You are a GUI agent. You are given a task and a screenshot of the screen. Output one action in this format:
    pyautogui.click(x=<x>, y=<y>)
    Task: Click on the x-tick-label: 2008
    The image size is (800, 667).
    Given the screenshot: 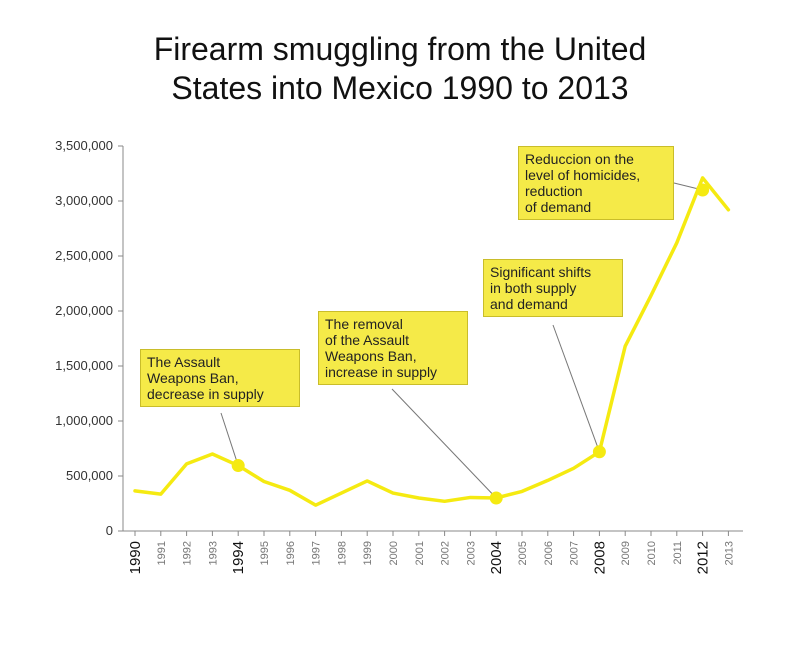 What is the action you would take?
    pyautogui.click(x=599, y=557)
    